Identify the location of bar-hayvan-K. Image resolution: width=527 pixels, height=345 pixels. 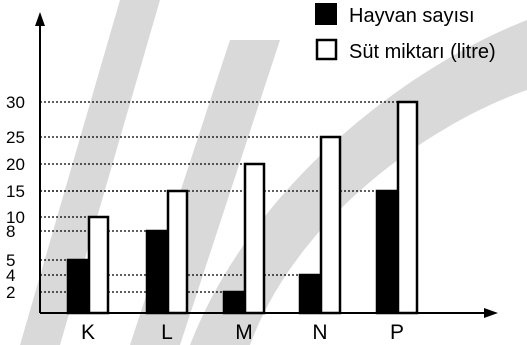
(77, 286).